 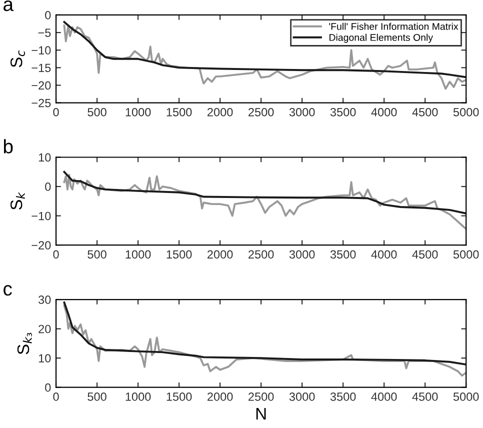 I want to click on chart-title: c, so click(x=8, y=290).